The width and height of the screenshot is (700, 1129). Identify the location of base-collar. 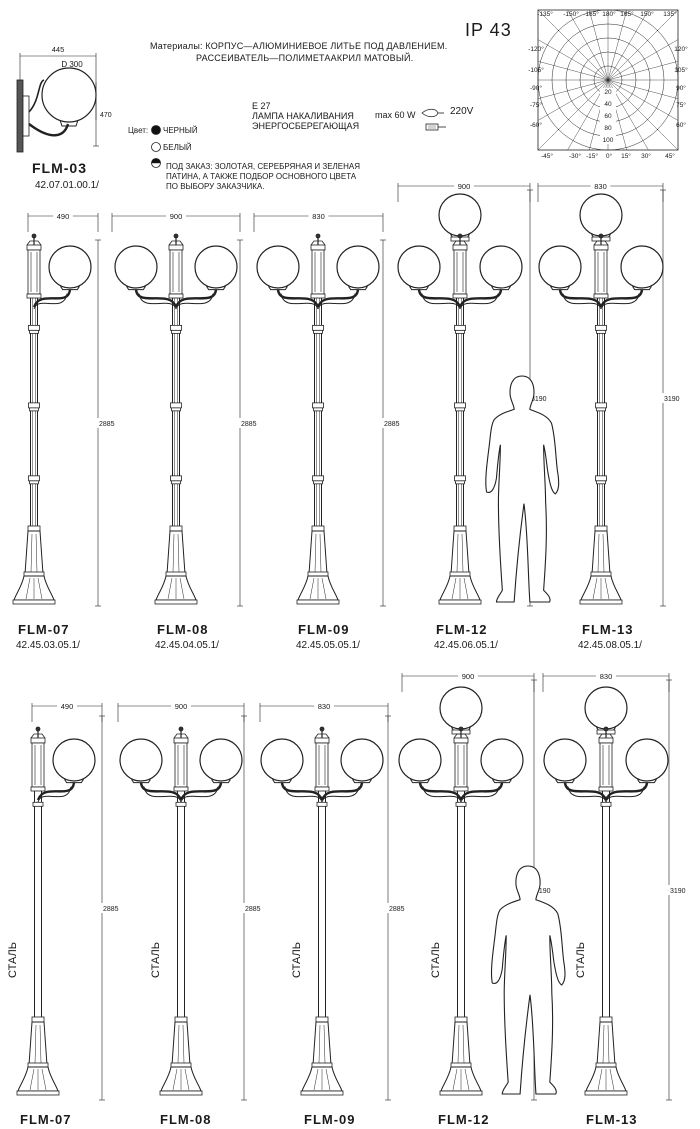
(460, 528).